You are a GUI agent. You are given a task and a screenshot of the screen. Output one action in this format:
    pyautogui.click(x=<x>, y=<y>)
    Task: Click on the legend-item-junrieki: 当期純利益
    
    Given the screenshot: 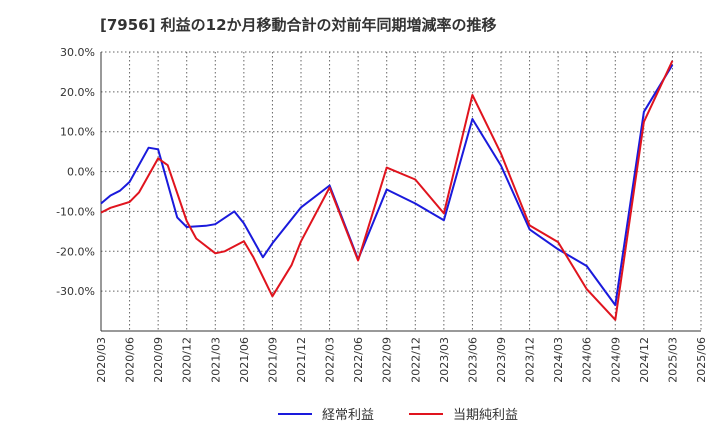 What is the action you would take?
    pyautogui.click(x=463, y=413)
    